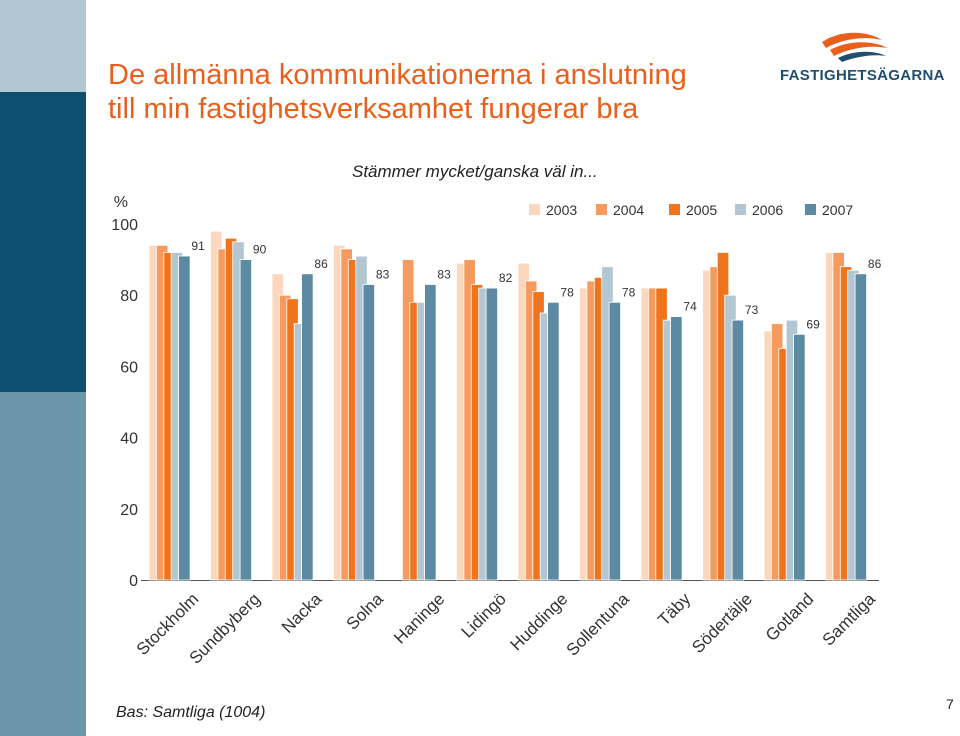  I want to click on y-tick-label: 20, so click(129, 510).